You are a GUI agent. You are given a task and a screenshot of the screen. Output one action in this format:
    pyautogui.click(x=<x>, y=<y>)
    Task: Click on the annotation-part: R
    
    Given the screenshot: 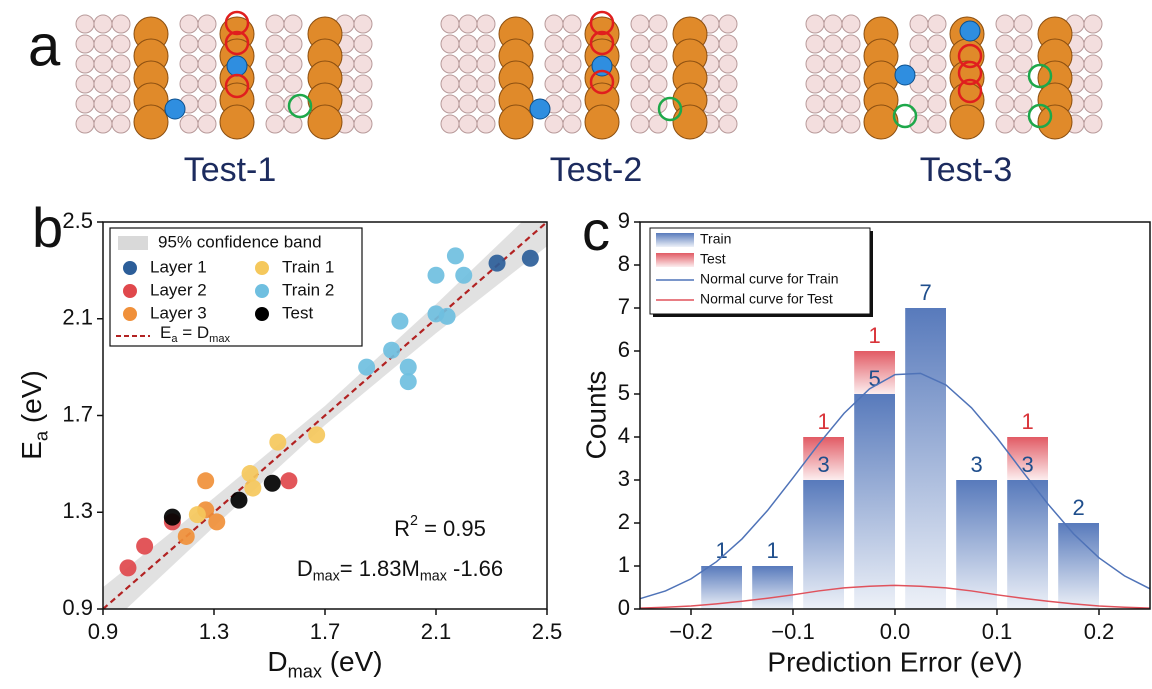 What is the action you would take?
    pyautogui.click(x=402, y=528)
    